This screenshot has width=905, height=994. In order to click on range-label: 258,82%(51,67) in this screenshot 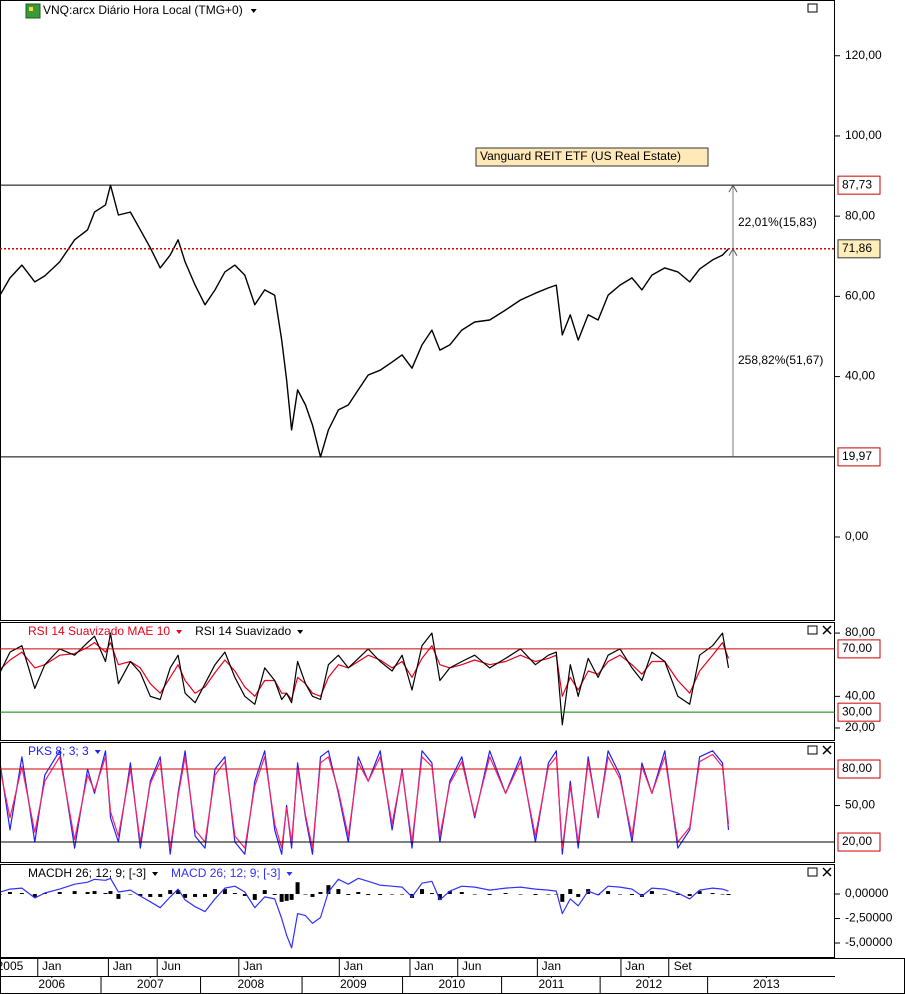, I will do `click(780, 360)`.